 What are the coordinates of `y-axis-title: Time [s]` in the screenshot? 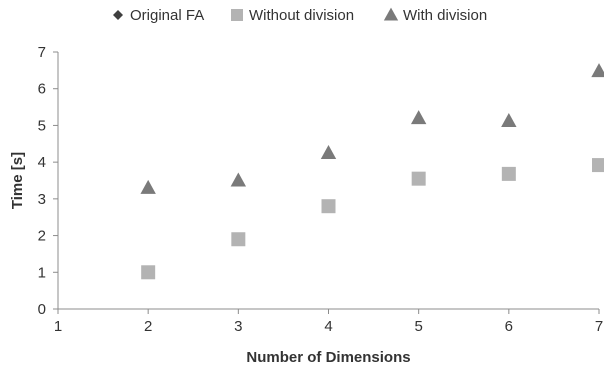 It's located at (17, 180).